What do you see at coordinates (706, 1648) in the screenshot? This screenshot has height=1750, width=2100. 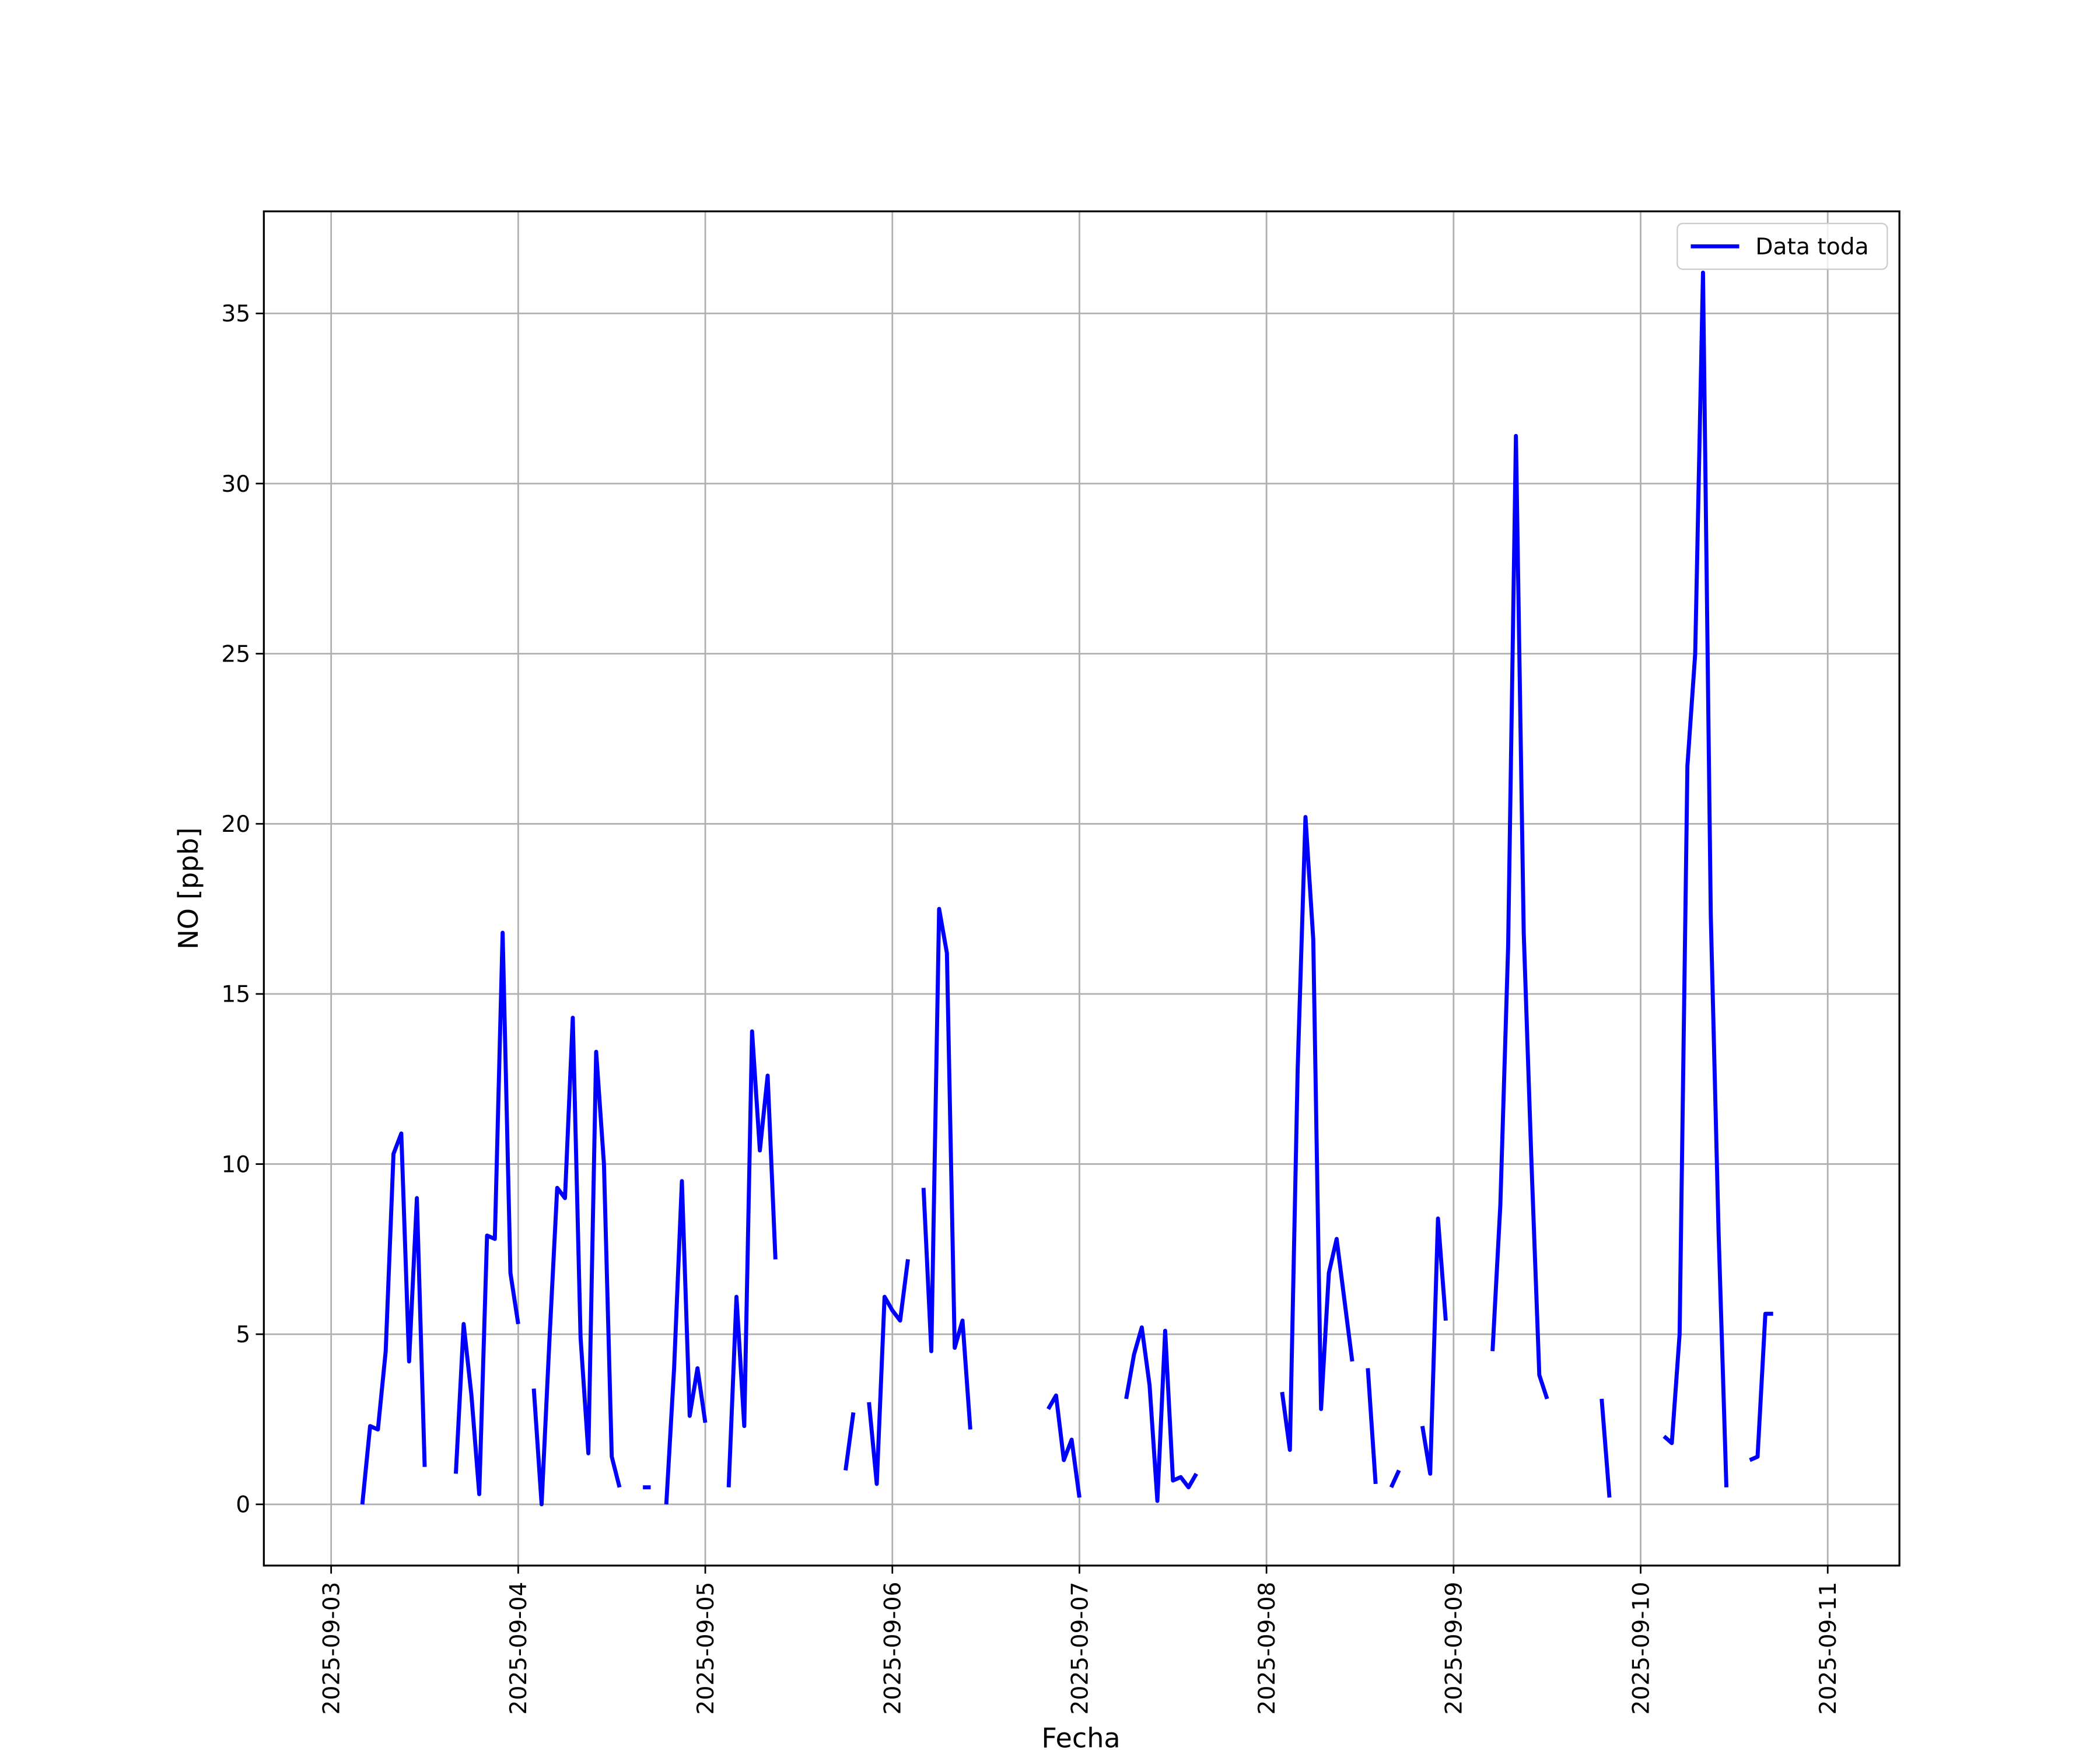 I see `x-tick-label: 2025-09-05` at bounding box center [706, 1648].